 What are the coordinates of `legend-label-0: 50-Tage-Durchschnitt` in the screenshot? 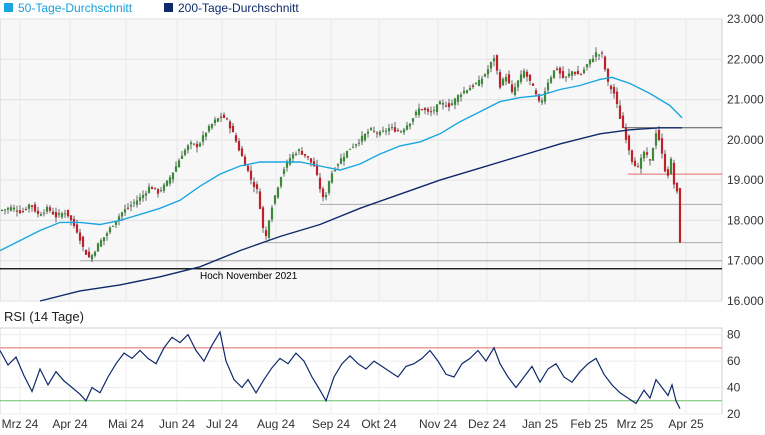 It's located at (75, 8).